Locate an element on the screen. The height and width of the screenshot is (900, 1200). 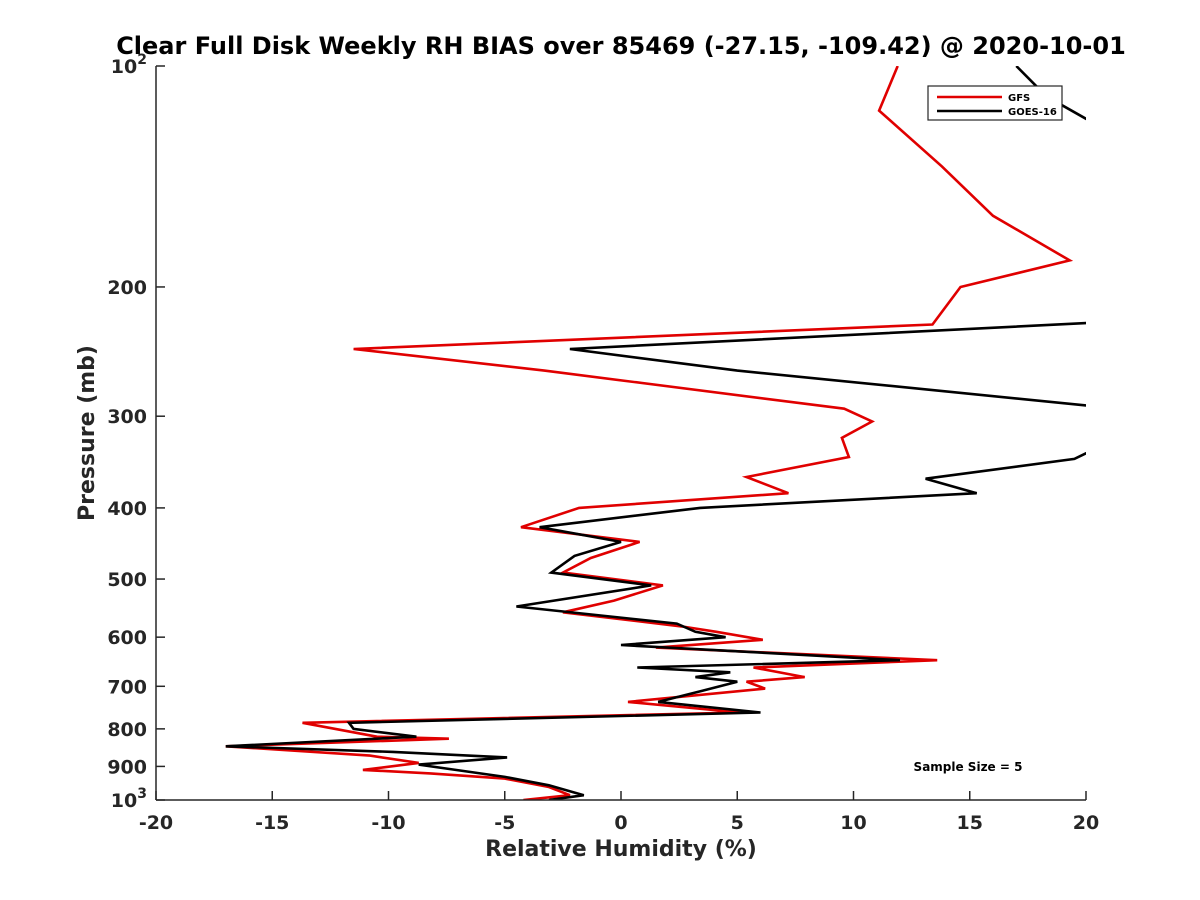
x-tick-label: 20 is located at coordinates (1086, 823).